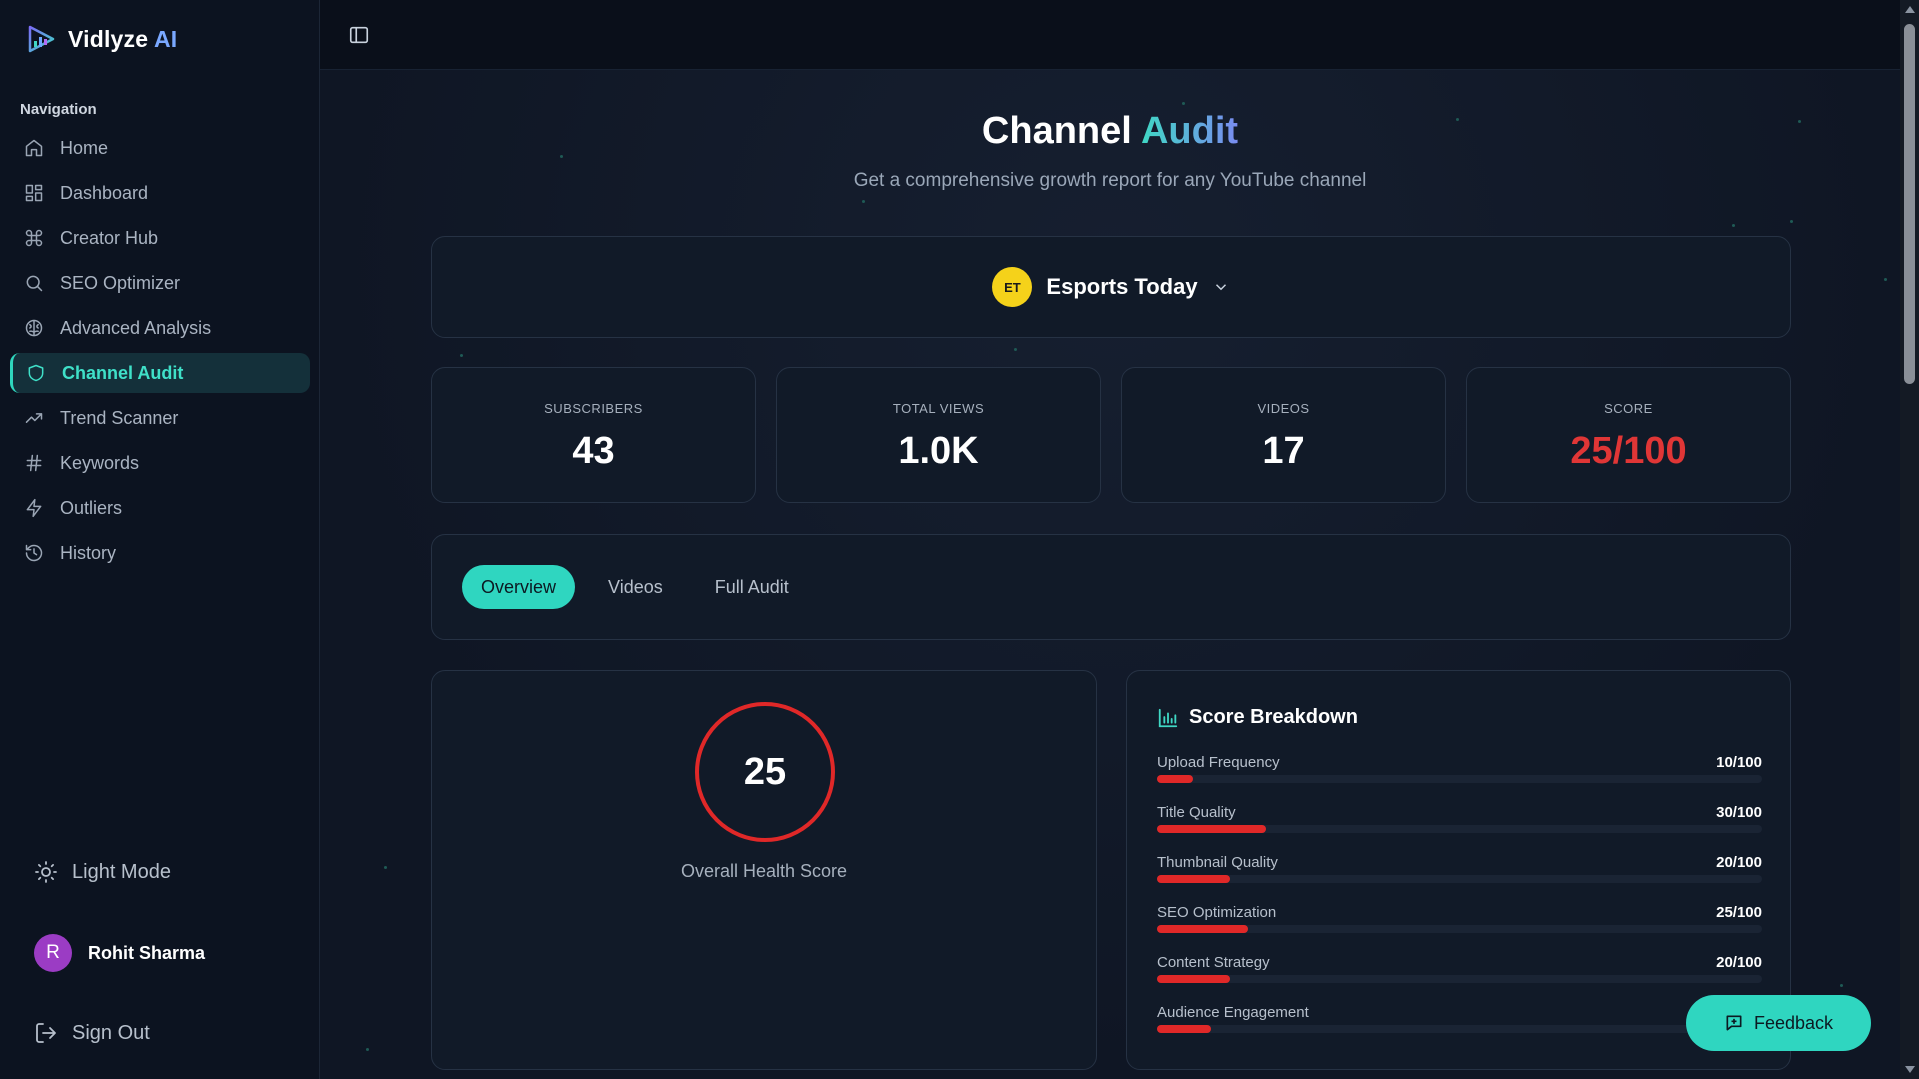 This screenshot has height=1079, width=1919. I want to click on sign-out-button: Sign Out, so click(92, 1033).